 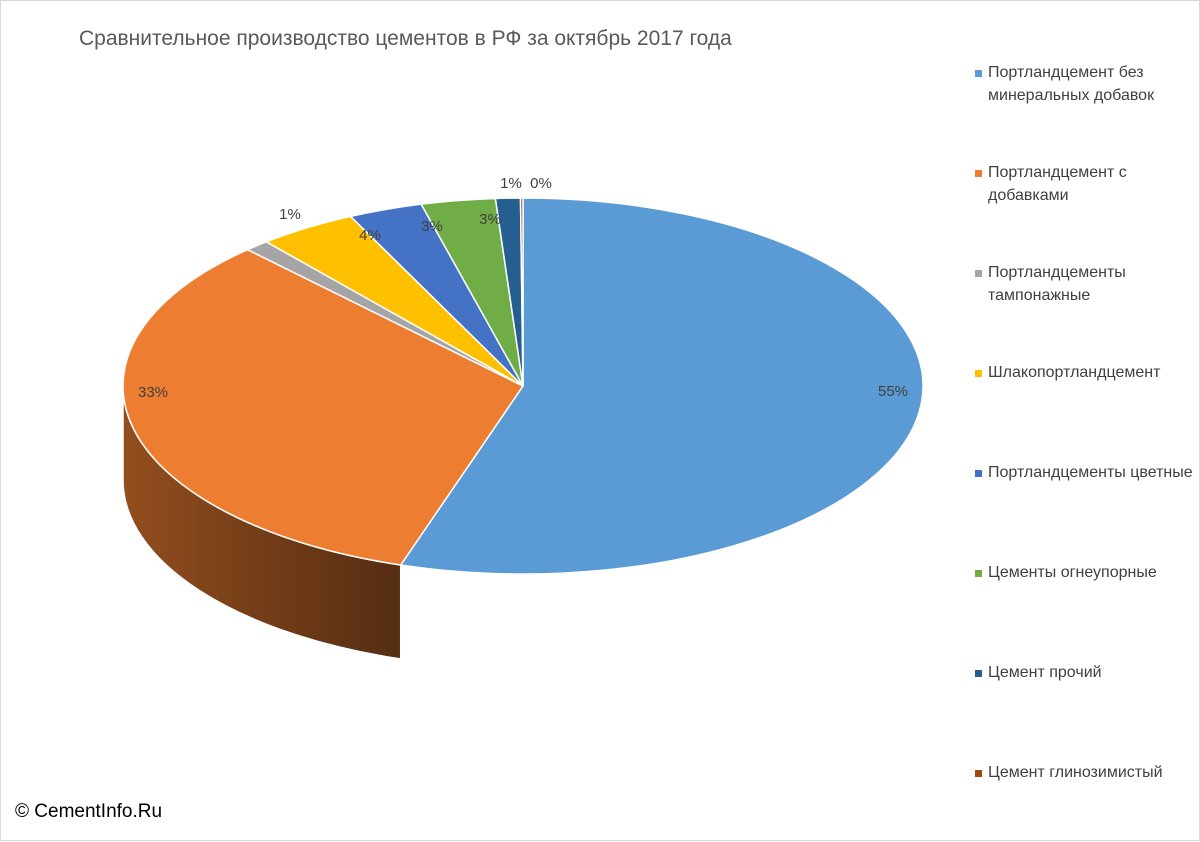 I want to click on slice-3-data-label: 1%, so click(x=290, y=214).